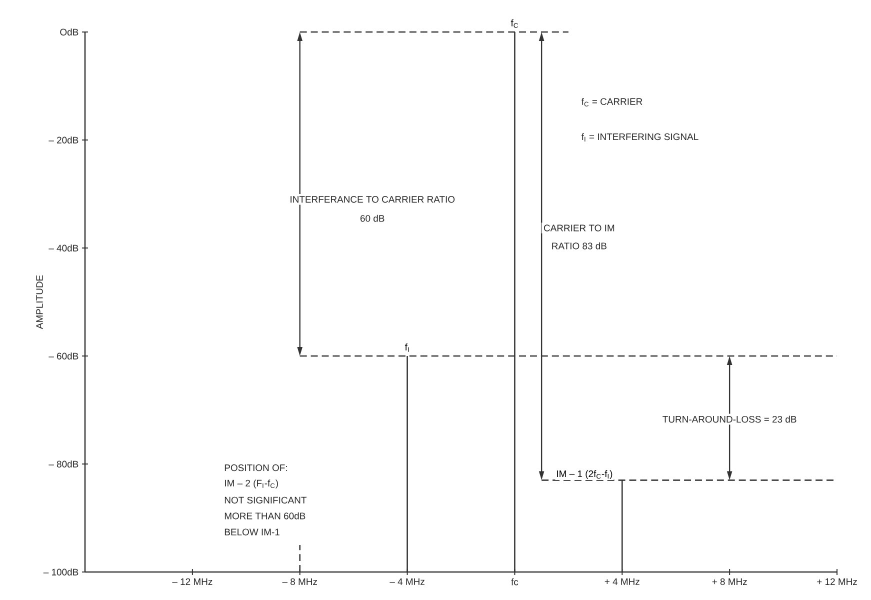 This screenshot has height=600, width=871. What do you see at coordinates (612, 102) in the screenshot?
I see `annotation: f$_{C}$ = CARRIER` at bounding box center [612, 102].